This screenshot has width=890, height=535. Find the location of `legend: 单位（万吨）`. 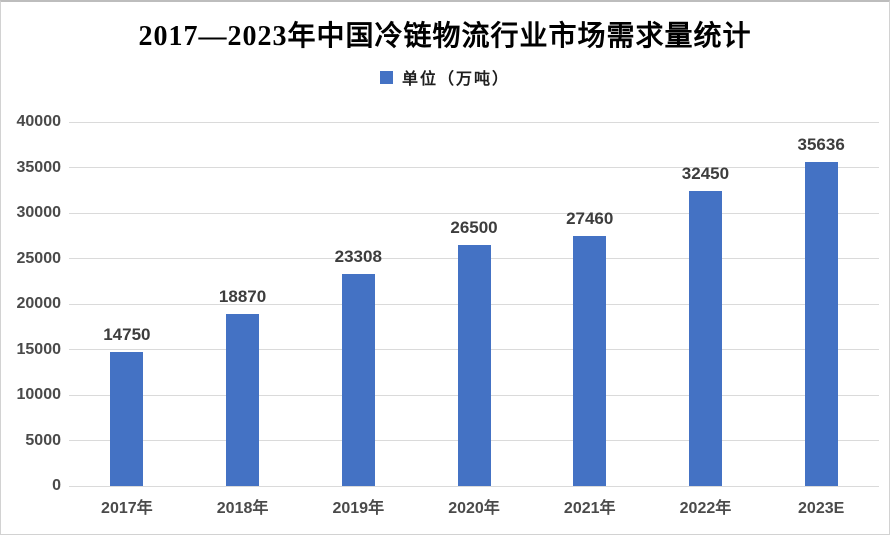

legend: 单位（万吨） is located at coordinates (445, 77).